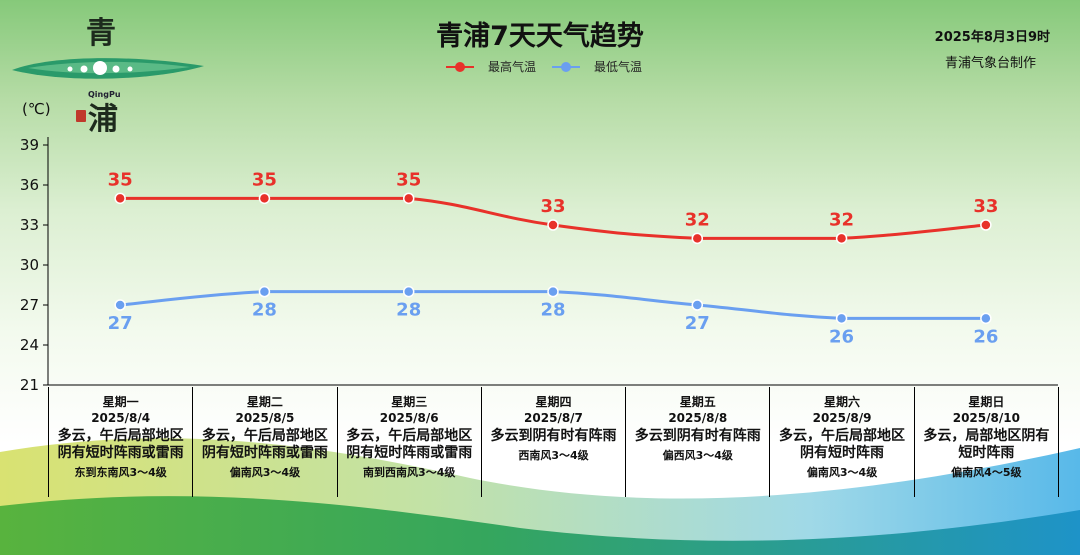 Image resolution: width=1080 pixels, height=555 pixels. What do you see at coordinates (101, 33) in the screenshot?
I see `logo-char-top: 青` at bounding box center [101, 33].